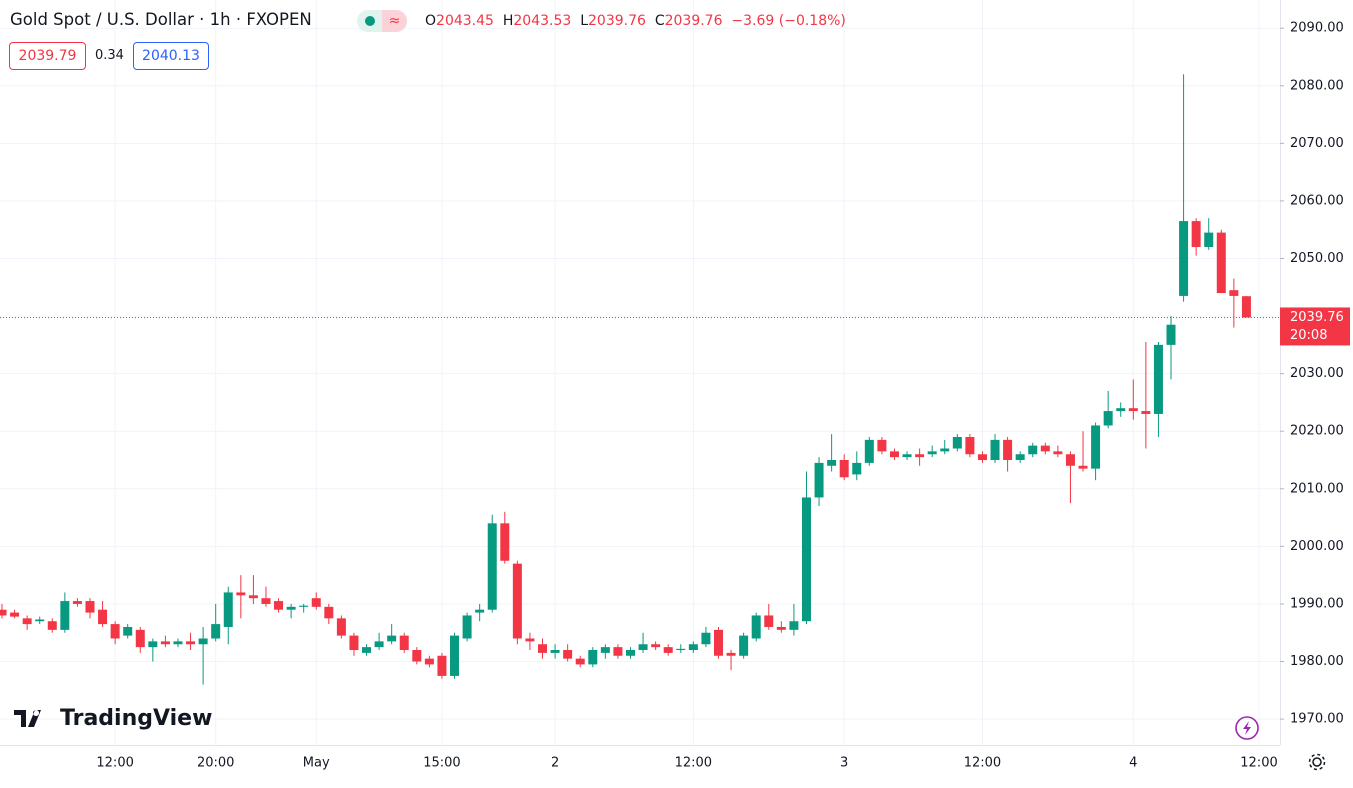 Image resolution: width=1353 pixels, height=788 pixels. What do you see at coordinates (659, 21) in the screenshot?
I see `key: C` at bounding box center [659, 21].